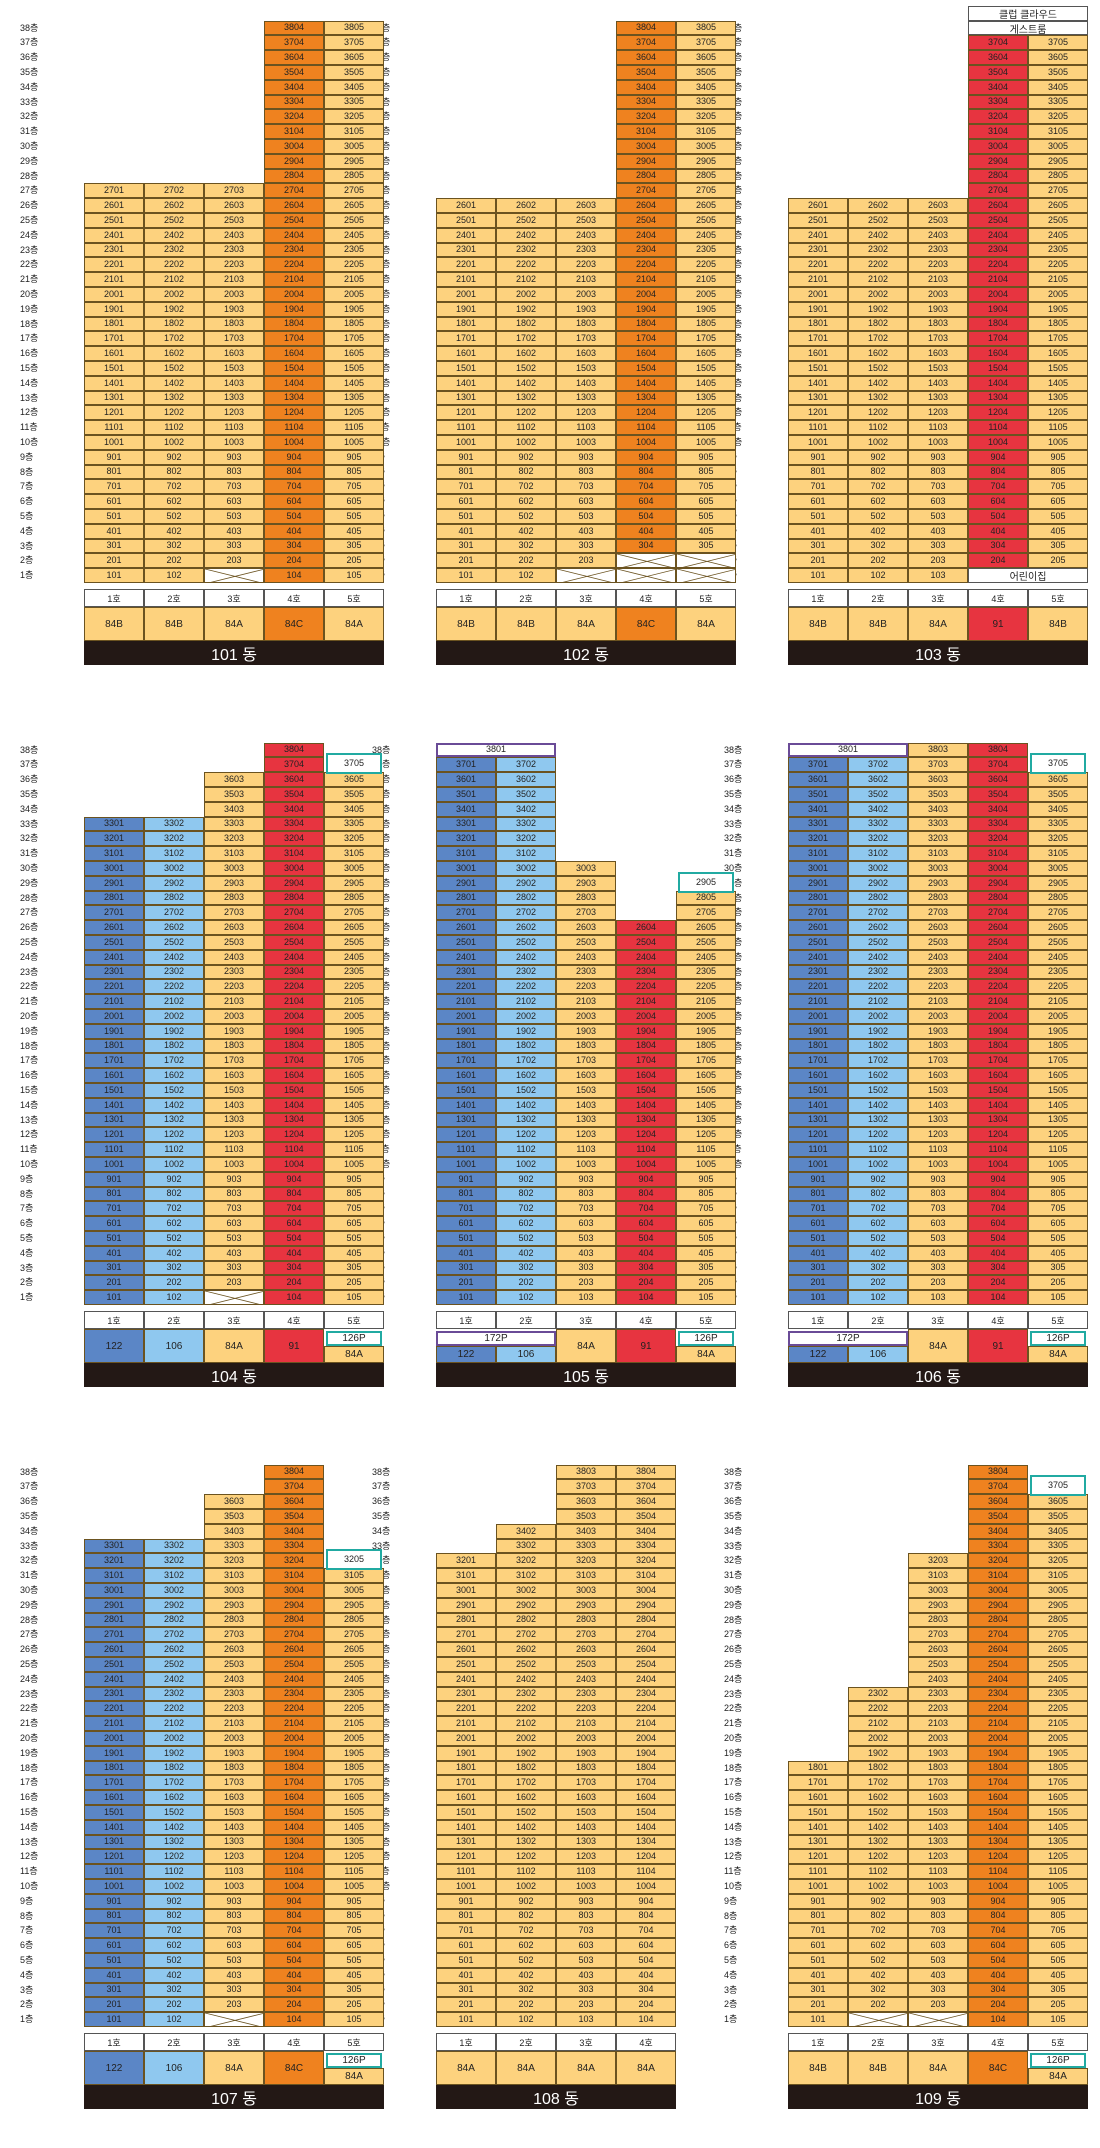  Describe the element at coordinates (1058, 1486) in the screenshot. I see `penthouse-unit: 3705` at that location.